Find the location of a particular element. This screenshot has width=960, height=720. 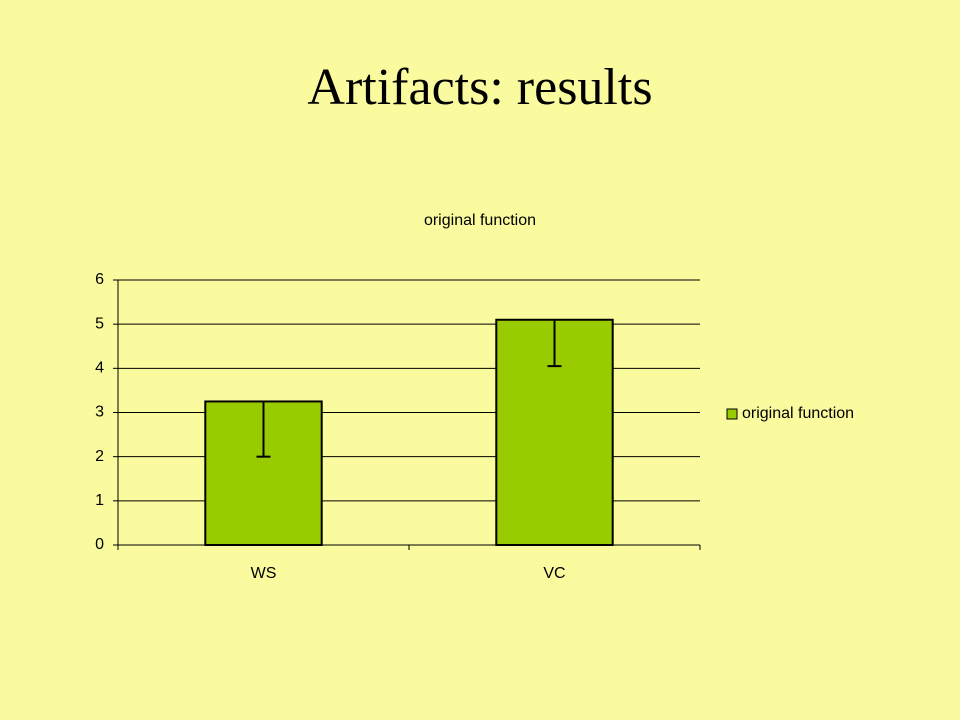

slide-title: Artifacts: results is located at coordinates (479, 87).